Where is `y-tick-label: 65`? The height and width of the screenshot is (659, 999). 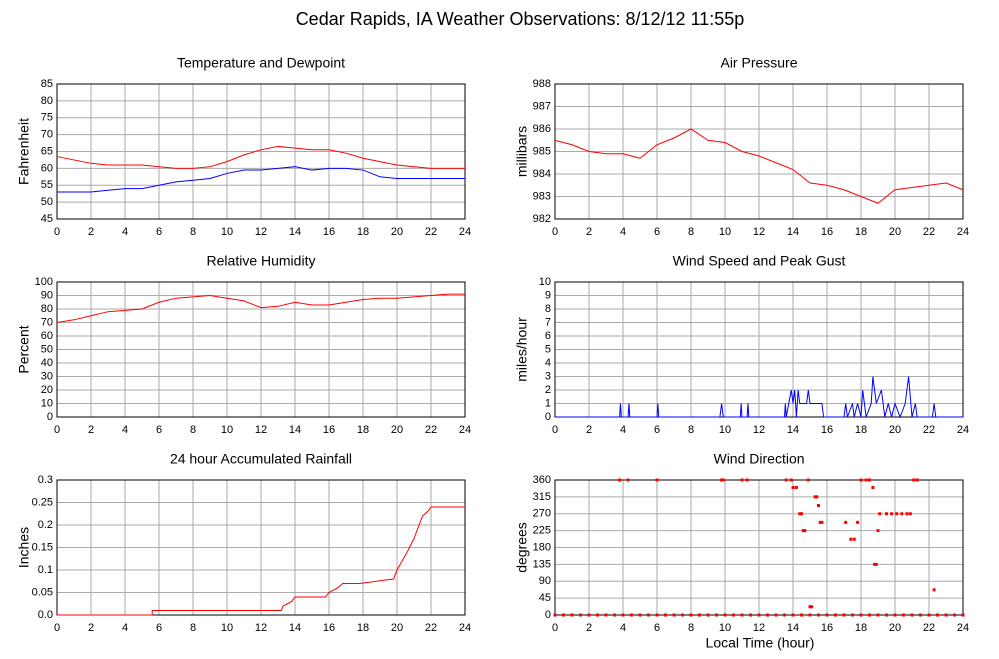
y-tick-label: 65 is located at coordinates (47, 151).